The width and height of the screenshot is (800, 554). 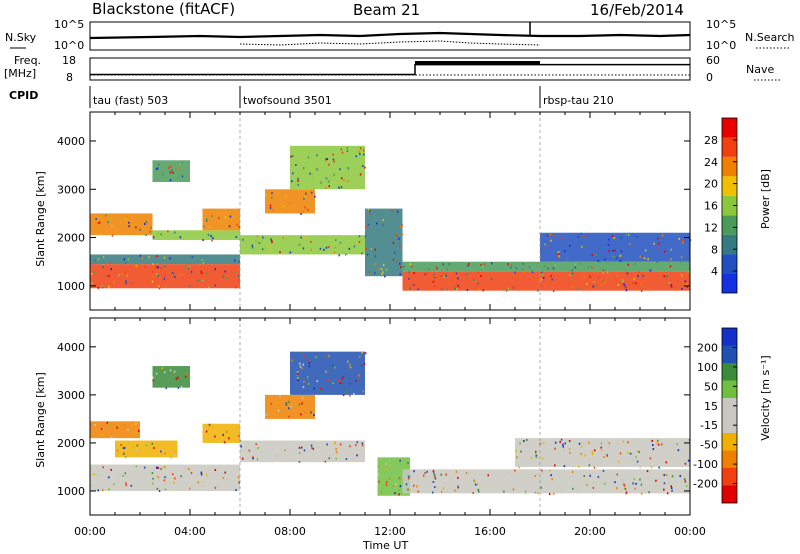 What do you see at coordinates (760, 69) in the screenshot?
I see `nave-label: Nave` at bounding box center [760, 69].